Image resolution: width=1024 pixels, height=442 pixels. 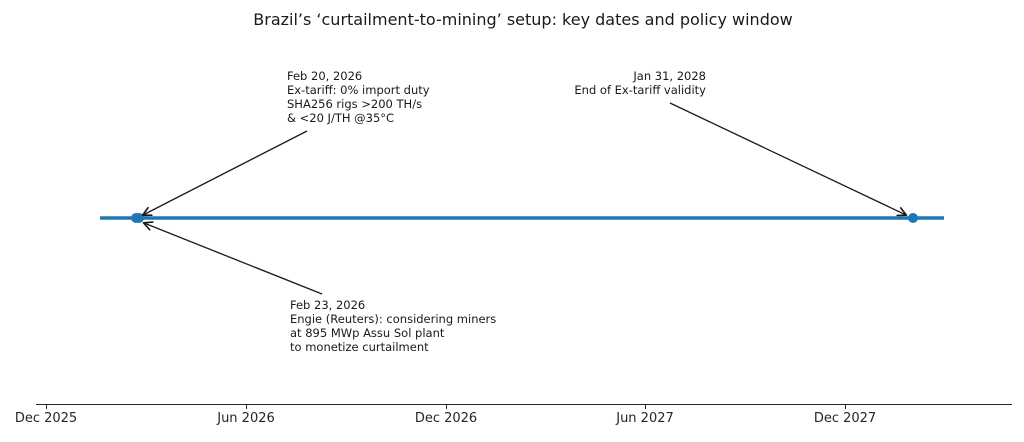 I want to click on annotation-jan-31-2028: Jan 31, 2028 End of Ex-tariff validity, so click(x=640, y=83).